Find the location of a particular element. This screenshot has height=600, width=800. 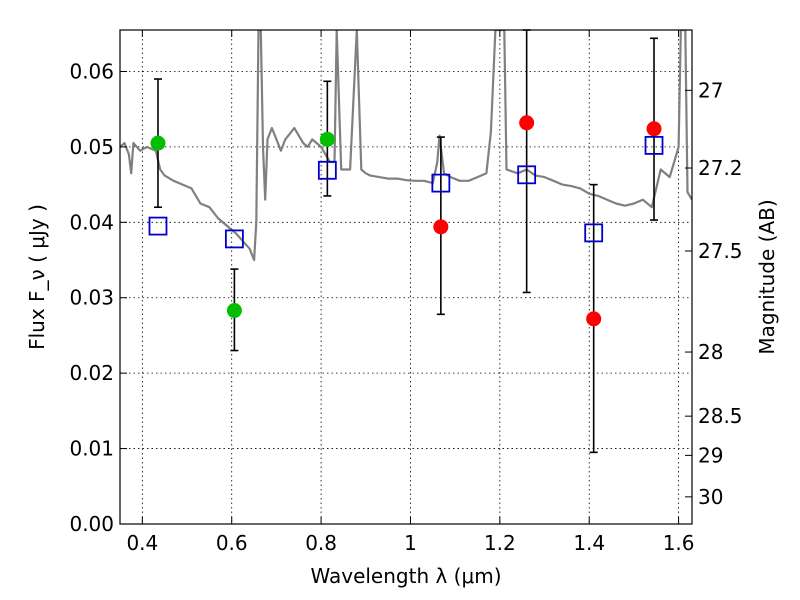

y2-tick-label: 28.5 is located at coordinates (720, 416).